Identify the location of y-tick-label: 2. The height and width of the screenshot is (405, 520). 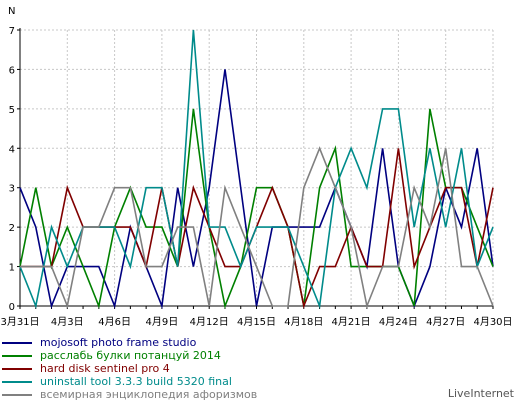
(12, 228).